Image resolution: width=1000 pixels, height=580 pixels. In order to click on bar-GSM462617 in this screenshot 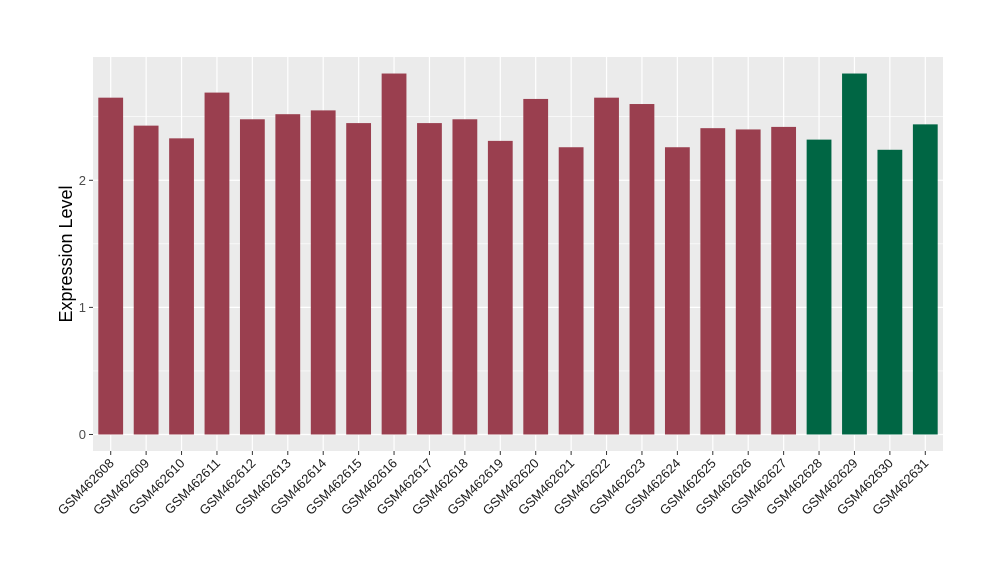, I will do `click(429, 279)`.